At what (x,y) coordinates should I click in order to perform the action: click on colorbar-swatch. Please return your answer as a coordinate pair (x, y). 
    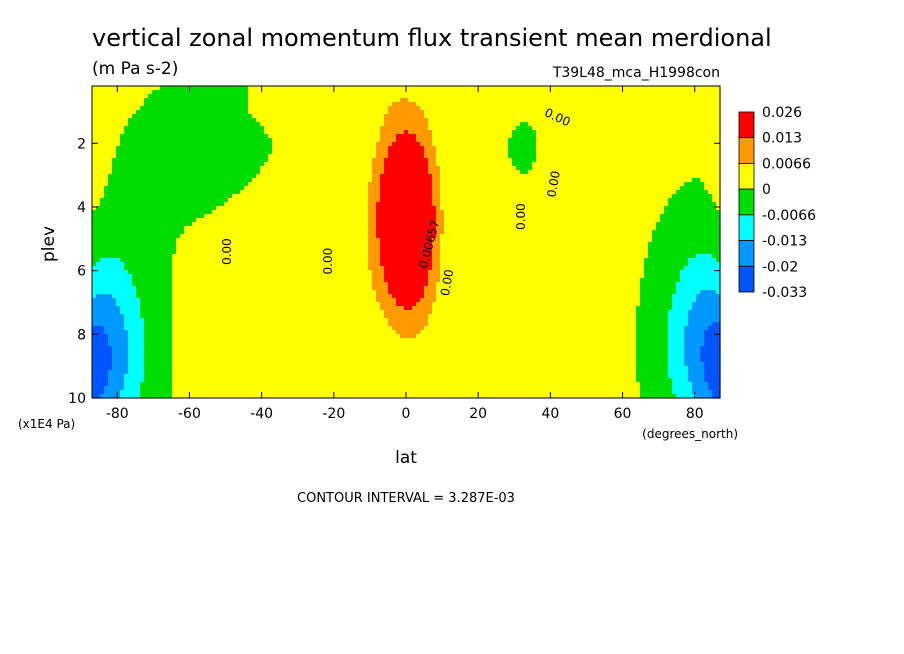
    Looking at the image, I should click on (746, 125).